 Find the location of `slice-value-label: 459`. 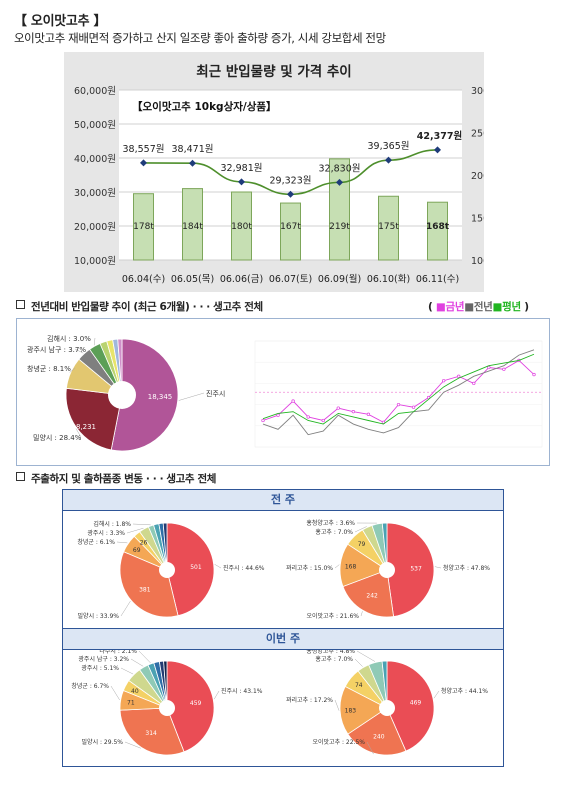

slice-value-label: 459 is located at coordinates (196, 703).